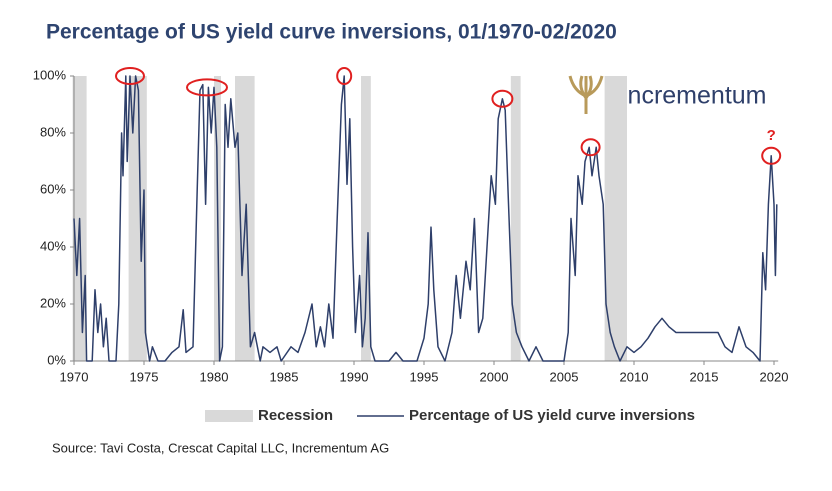 The image size is (832, 491). Describe the element at coordinates (53, 245) in the screenshot. I see `y-tick-label: 40%` at that location.